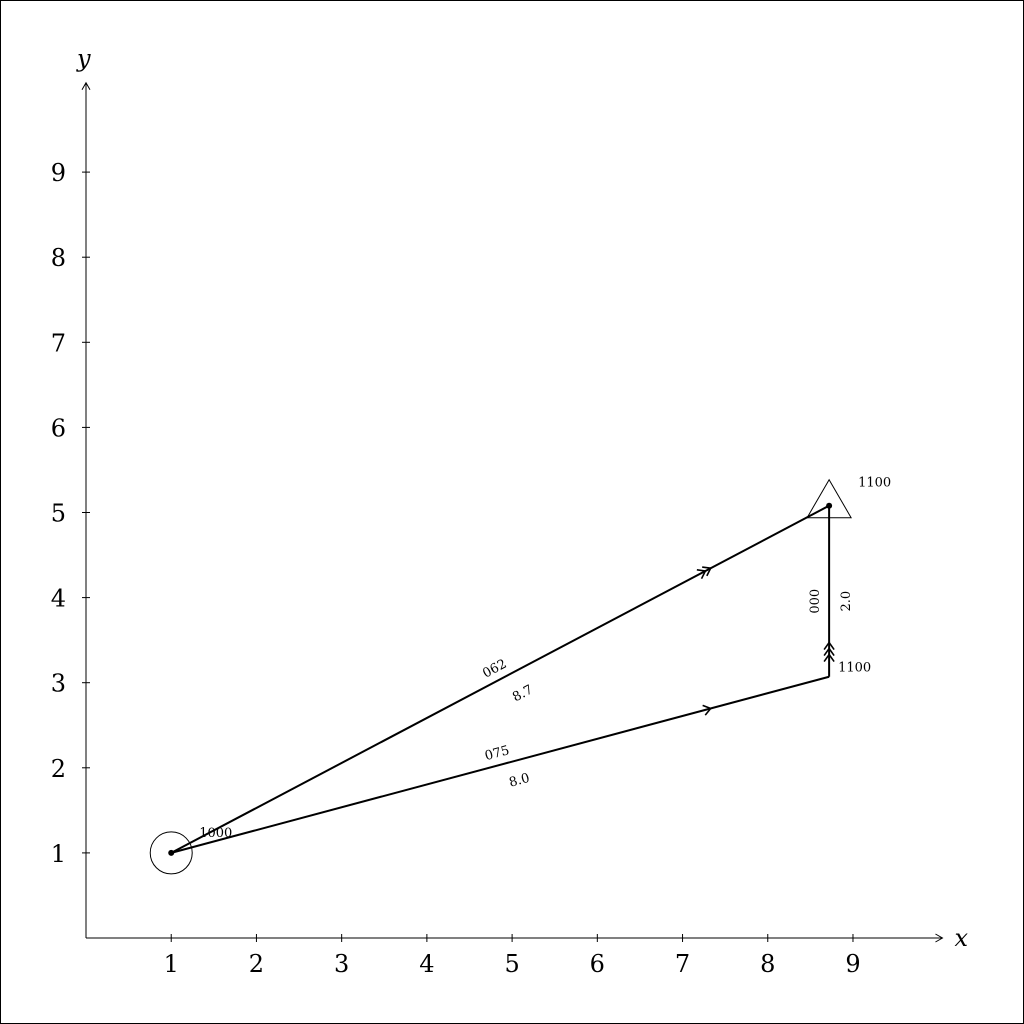 This screenshot has width=1024, height=1024. Describe the element at coordinates (215, 833) in the screenshot. I see `start-time-label: 1000` at that location.